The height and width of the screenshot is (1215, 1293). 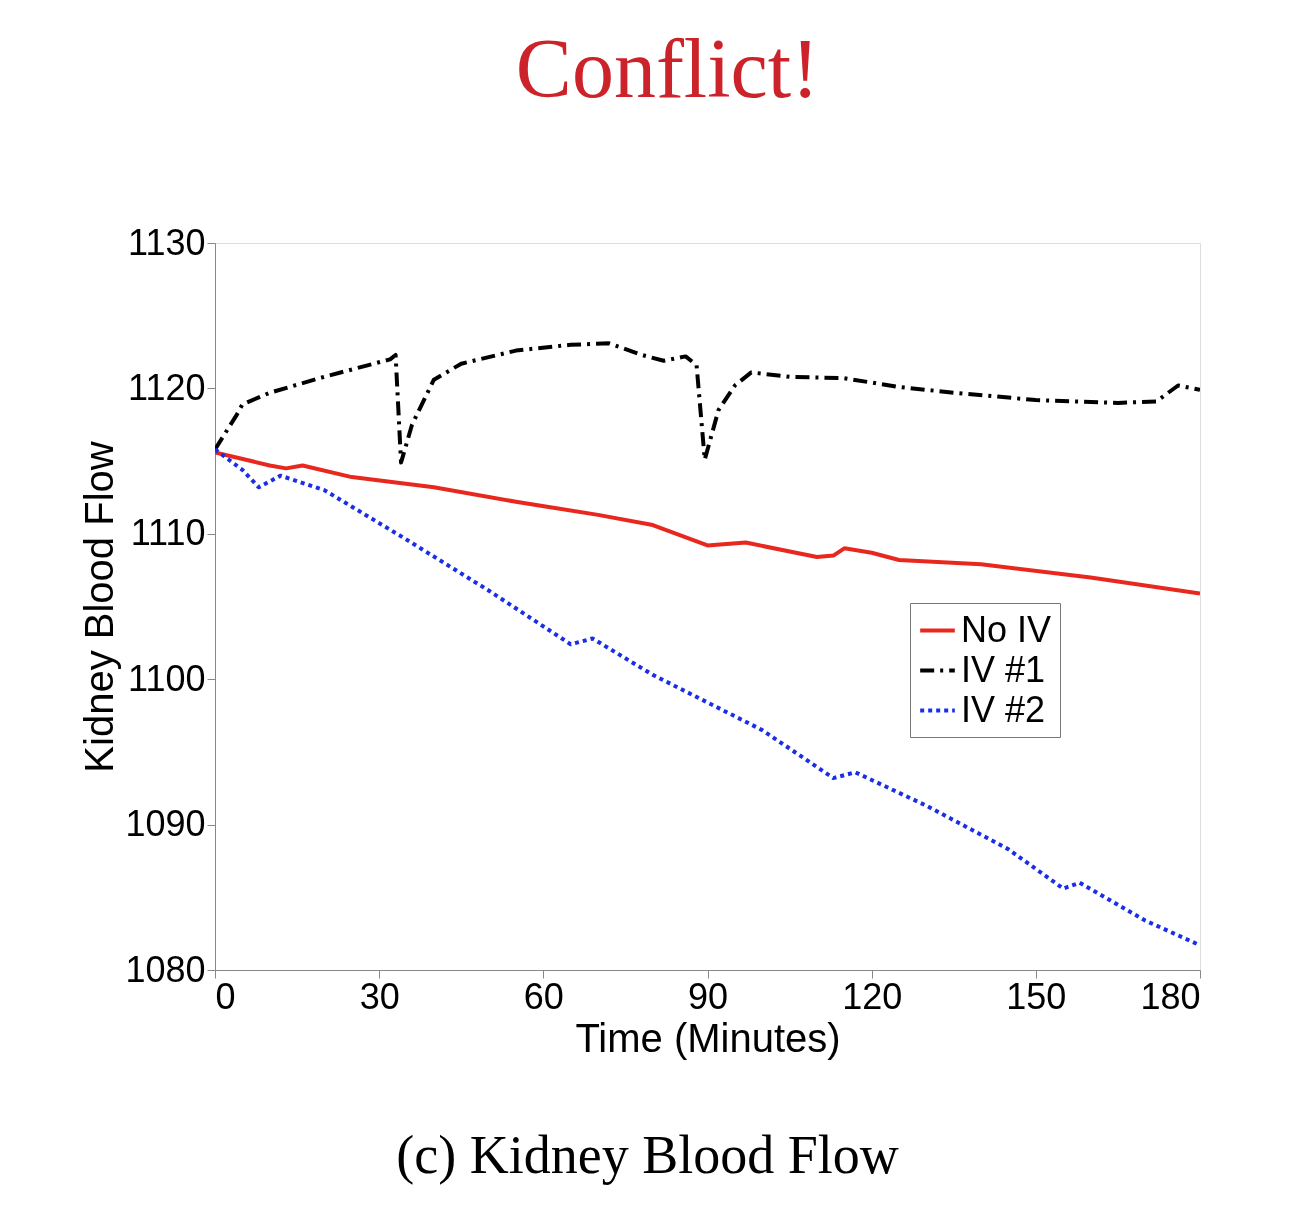 I want to click on y-tick-label: 1120, so click(x=167, y=387).